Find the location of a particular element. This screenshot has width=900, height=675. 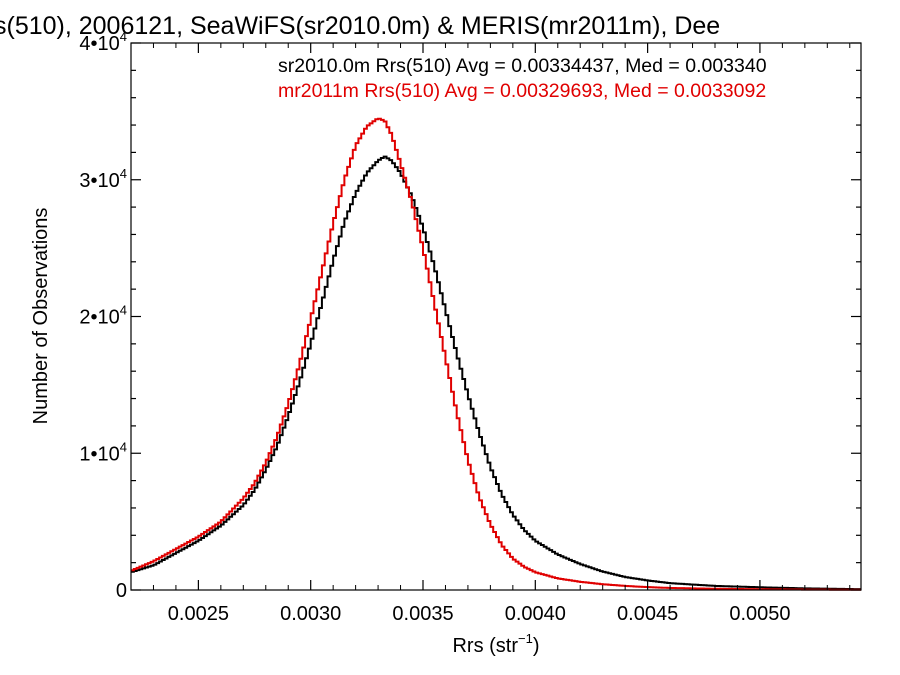

x-tick-label: 0.0045 is located at coordinates (647, 614).